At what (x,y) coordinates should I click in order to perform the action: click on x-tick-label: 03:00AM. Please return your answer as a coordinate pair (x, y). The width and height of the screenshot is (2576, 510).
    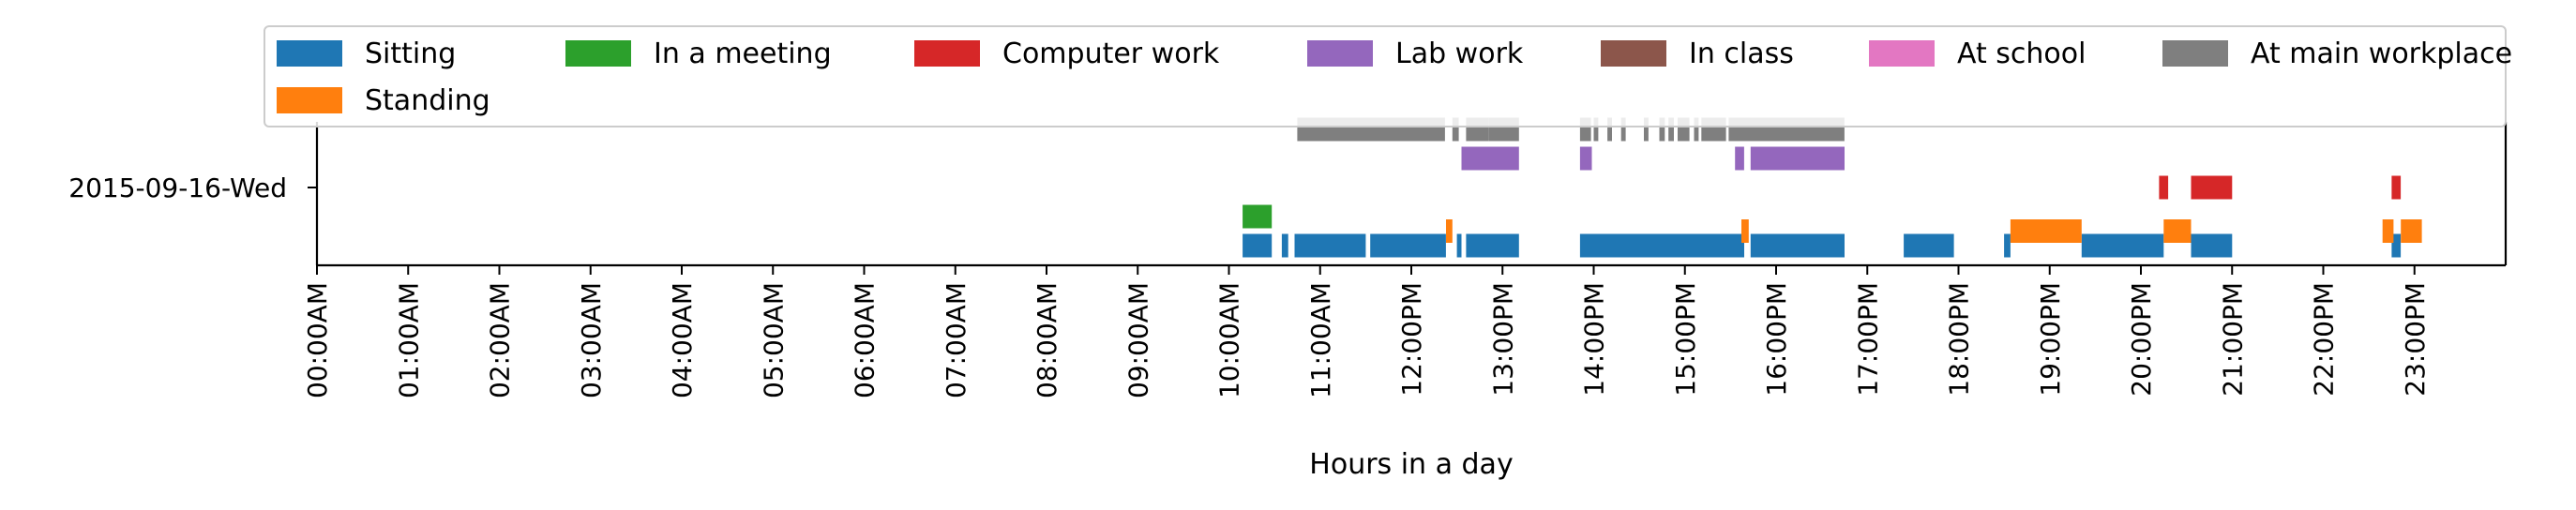
    Looking at the image, I should click on (591, 340).